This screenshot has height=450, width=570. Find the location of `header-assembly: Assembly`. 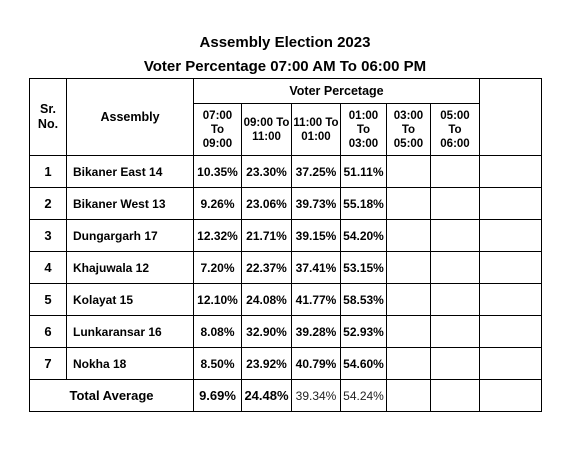

header-assembly: Assembly is located at coordinates (130, 117).